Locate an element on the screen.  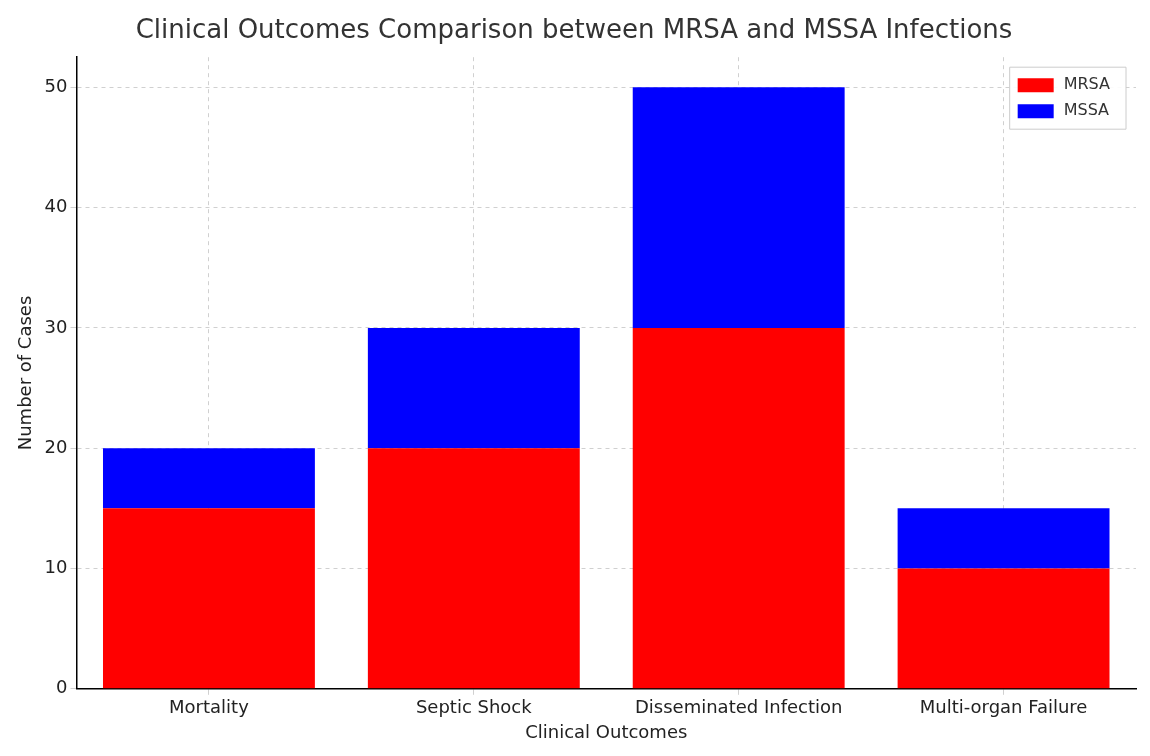
legend-label: MRSA is located at coordinates (1087, 84).